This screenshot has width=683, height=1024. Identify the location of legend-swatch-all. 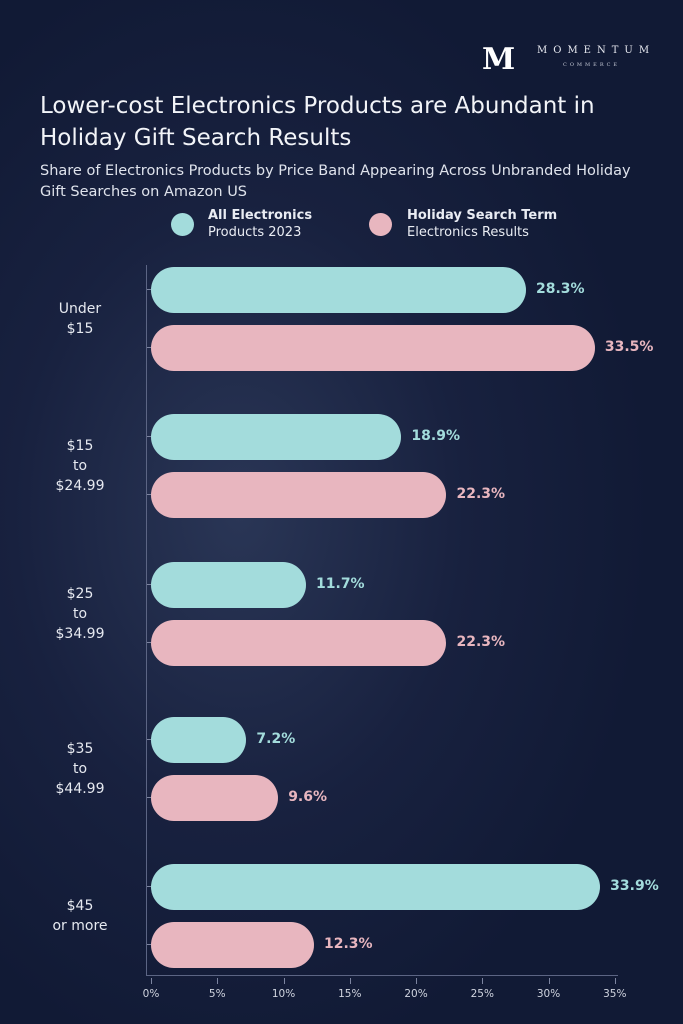
(182, 224).